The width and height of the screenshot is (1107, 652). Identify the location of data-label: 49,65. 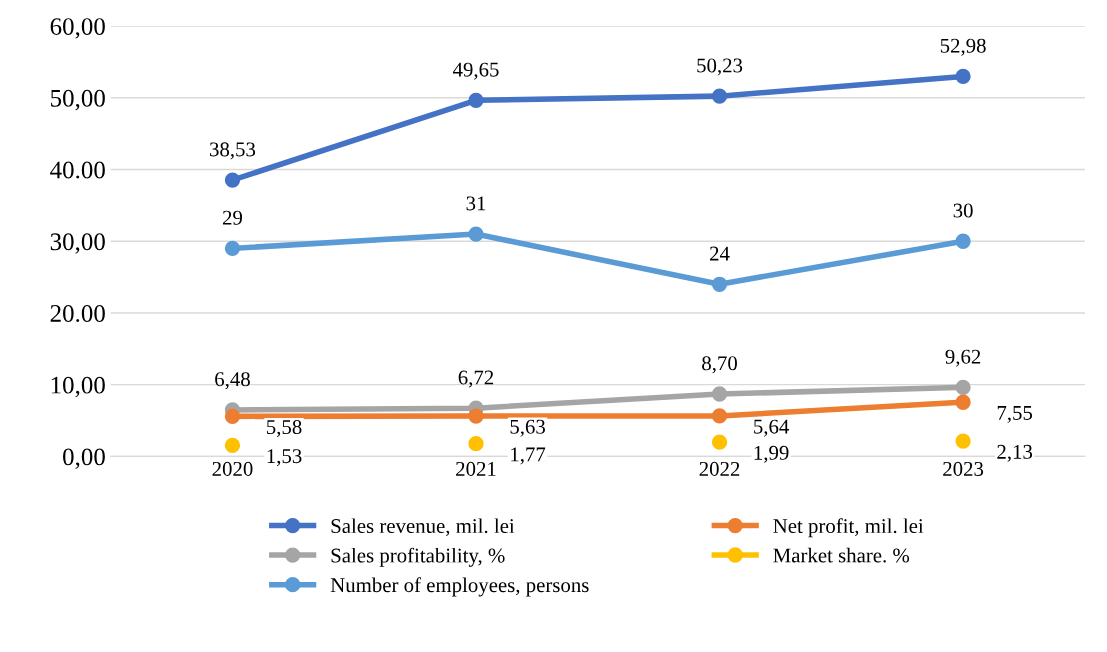
(475, 71).